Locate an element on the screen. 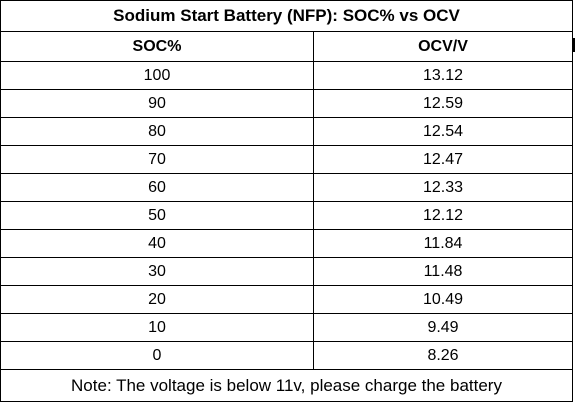  soc-cell: 60 is located at coordinates (157, 187).